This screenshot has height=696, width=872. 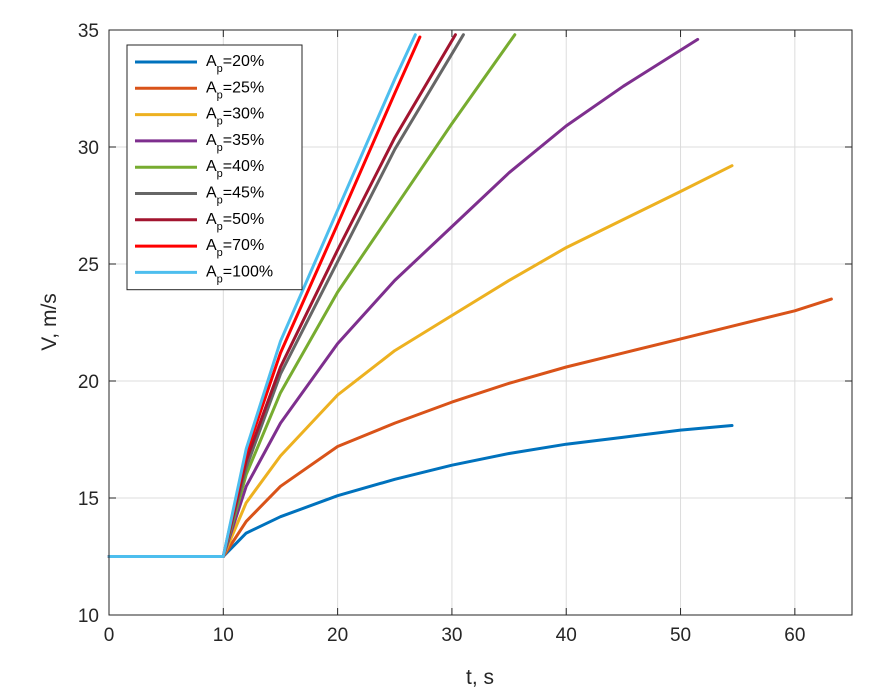 What do you see at coordinates (235, 117) in the screenshot?
I see `legend-label: Ap=30%` at bounding box center [235, 117].